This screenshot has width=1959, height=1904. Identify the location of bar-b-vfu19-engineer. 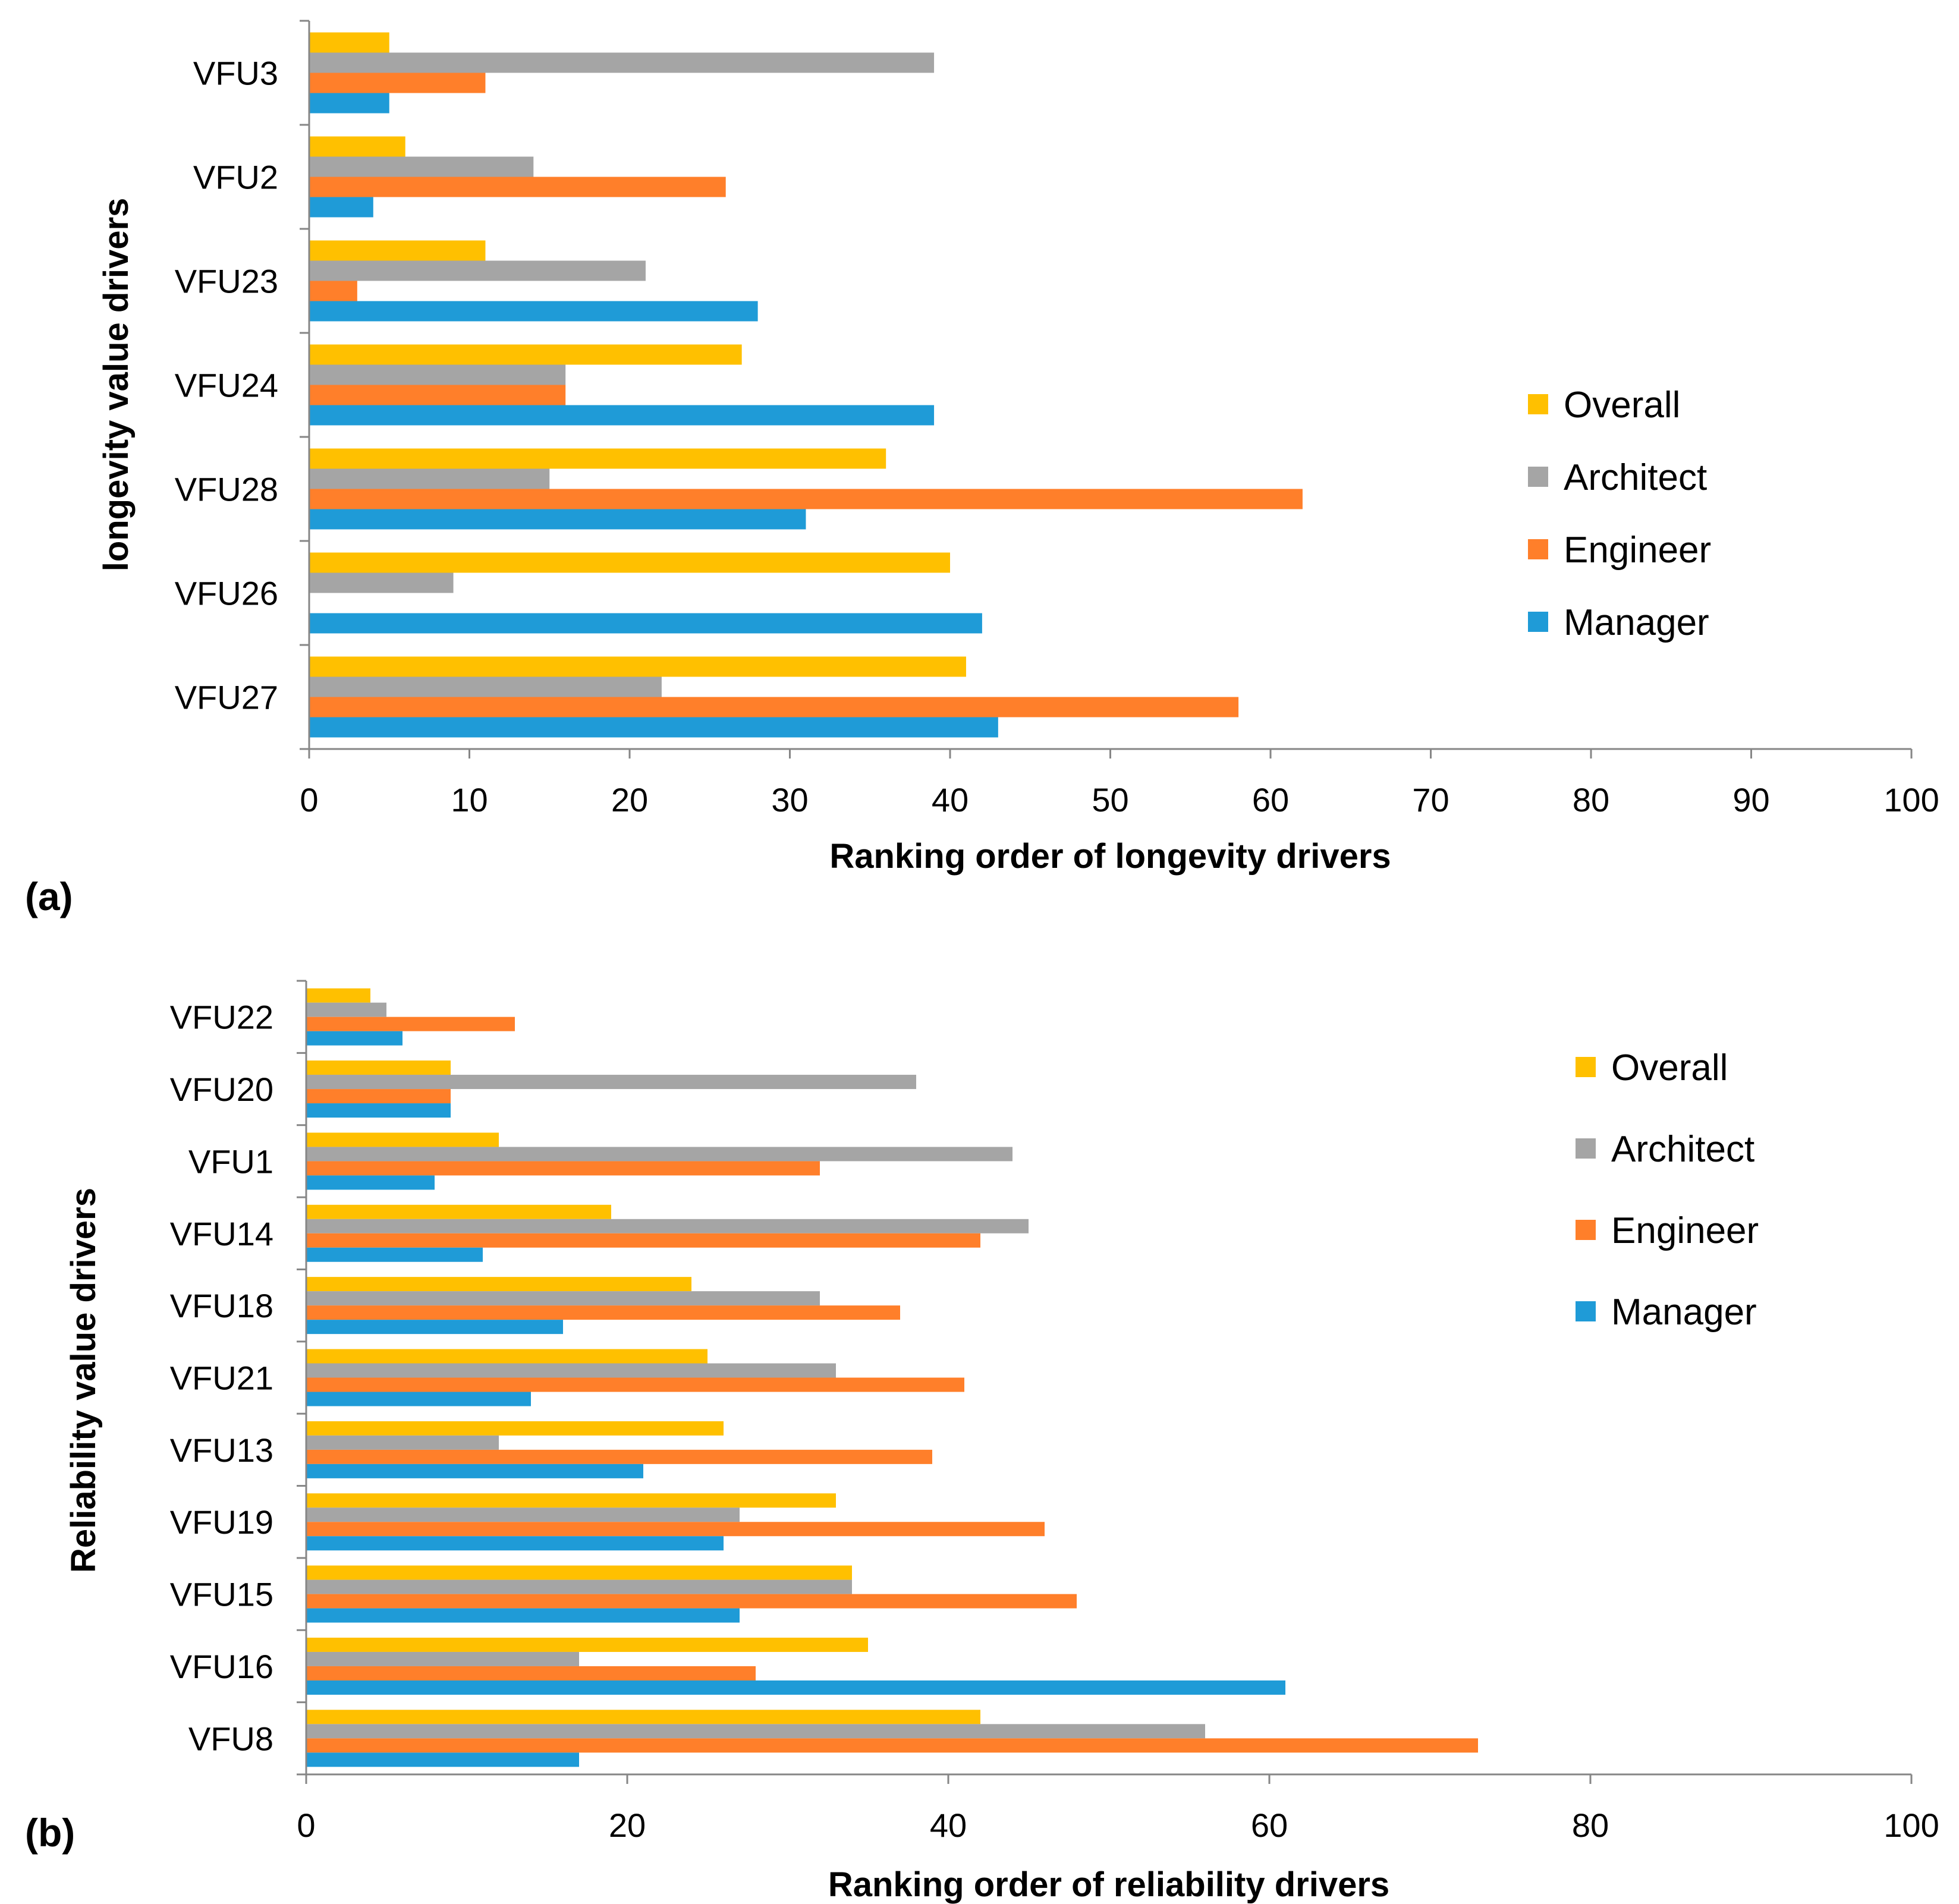
(675, 1529).